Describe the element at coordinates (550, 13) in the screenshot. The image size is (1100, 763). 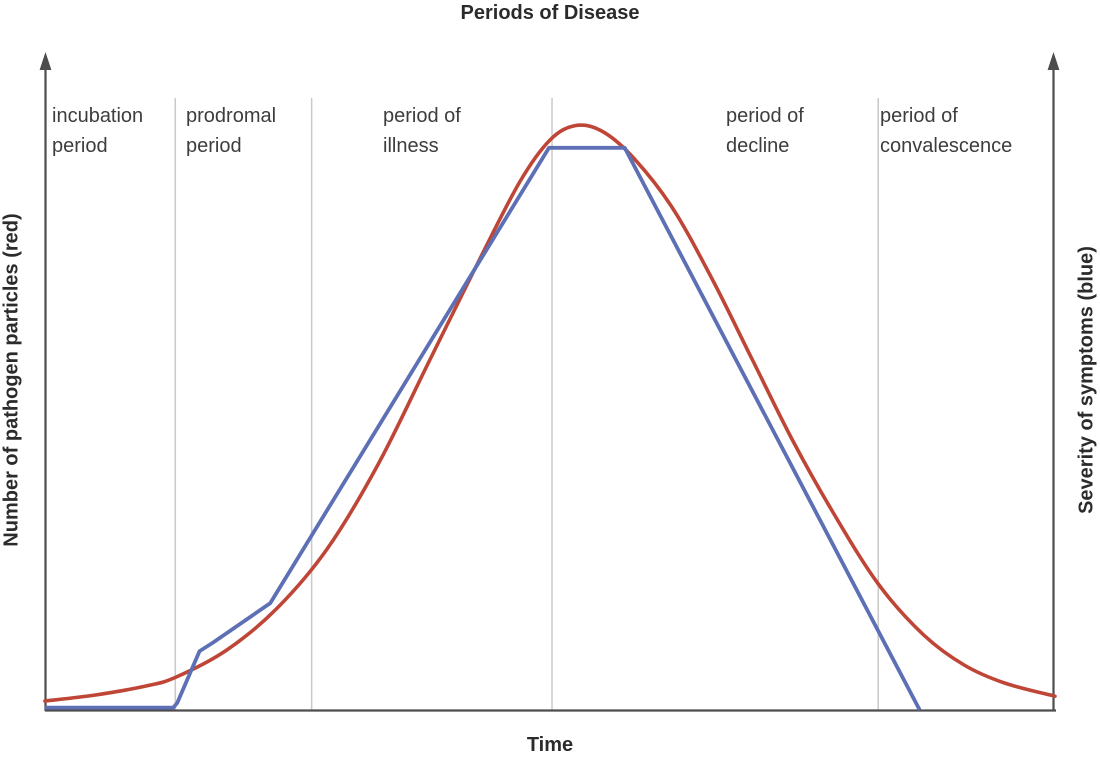
I see `chart-title: Periods of Disease` at that location.